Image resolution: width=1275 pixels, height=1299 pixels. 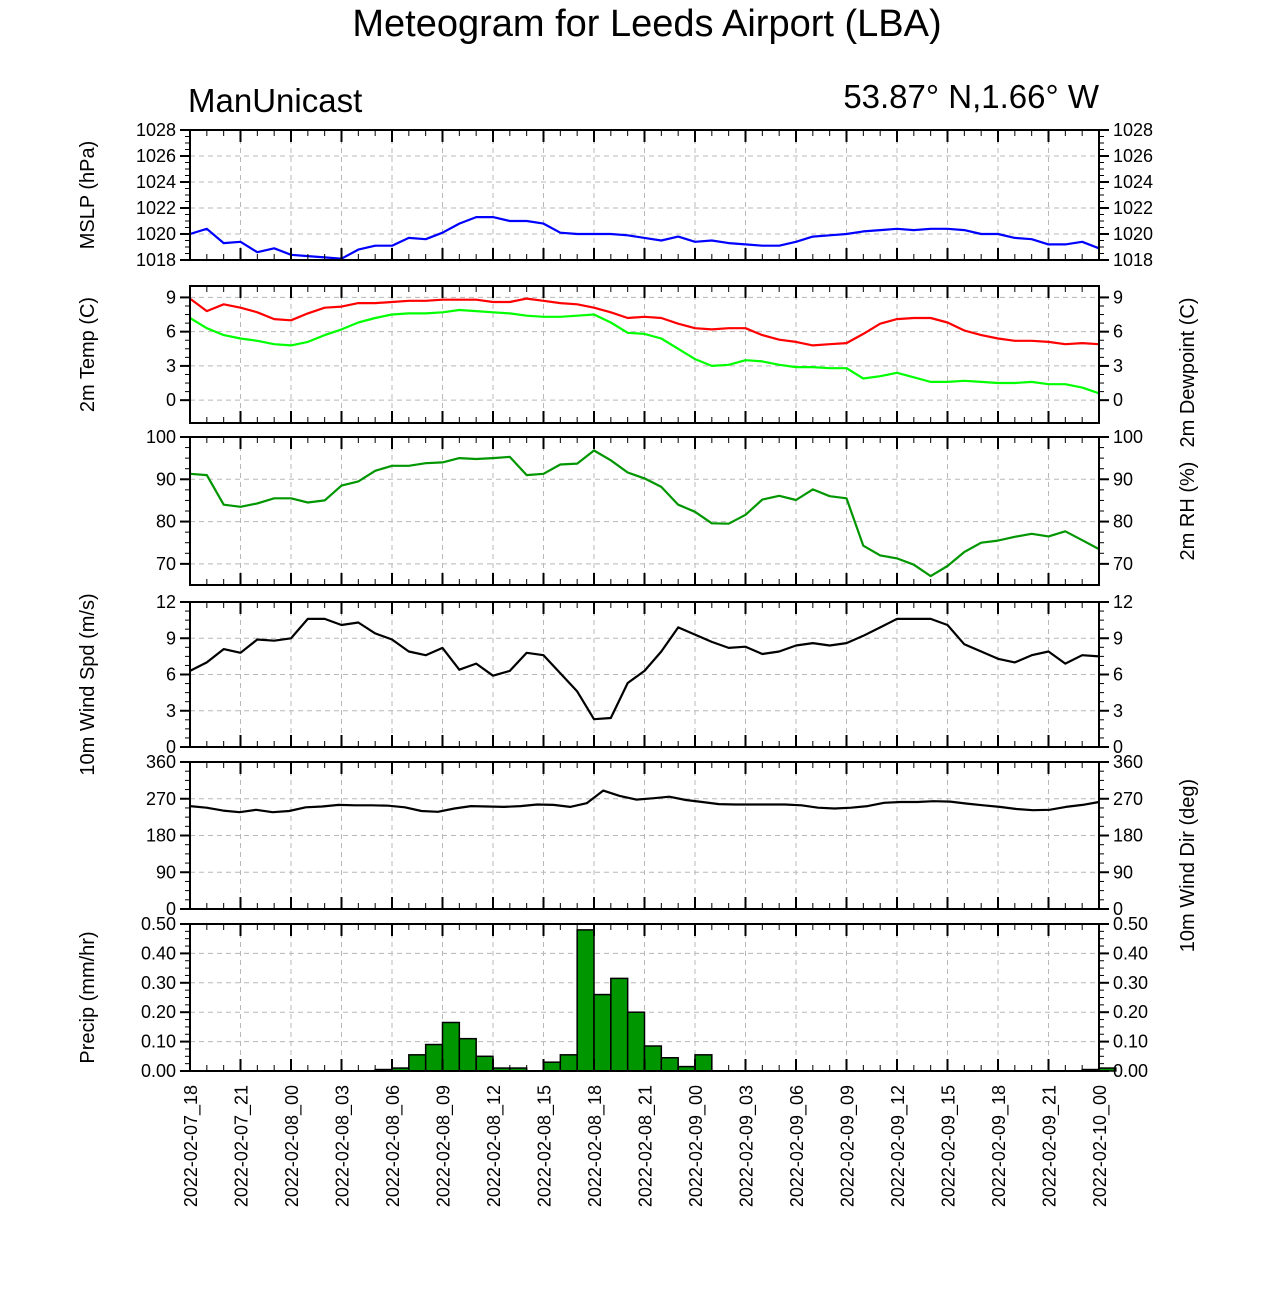 What do you see at coordinates (166, 522) in the screenshot?
I see `y-tick-label-left: 80` at bounding box center [166, 522].